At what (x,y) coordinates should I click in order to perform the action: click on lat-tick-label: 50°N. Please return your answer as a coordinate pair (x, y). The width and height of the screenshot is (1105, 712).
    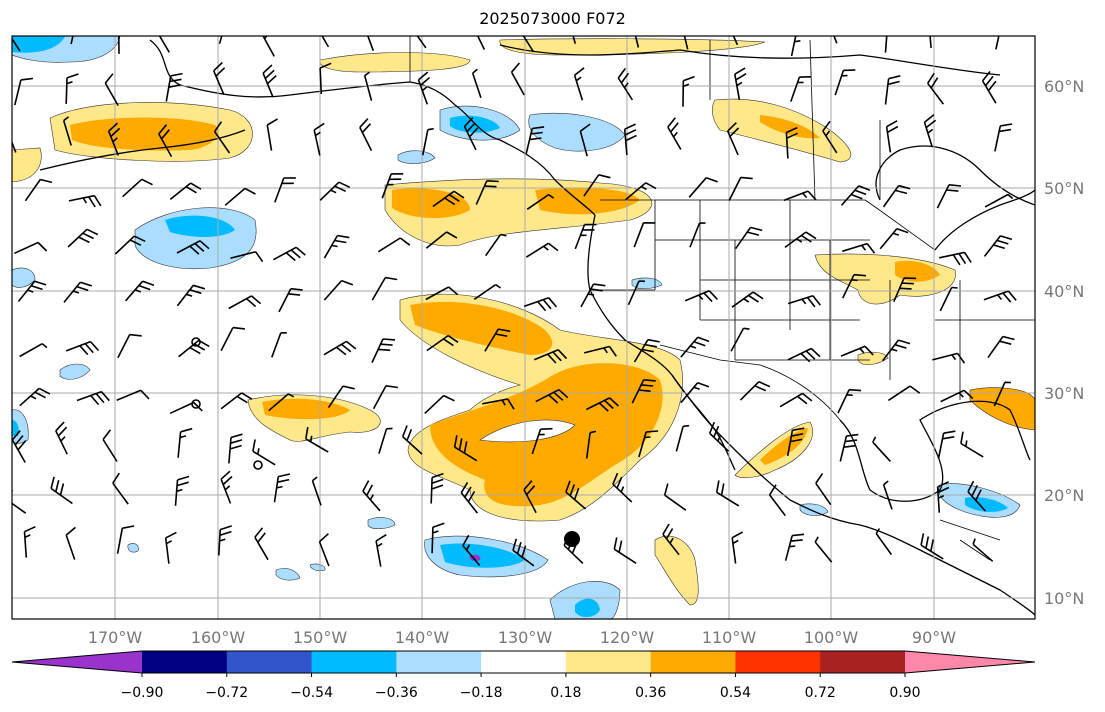
    Looking at the image, I should click on (1064, 188).